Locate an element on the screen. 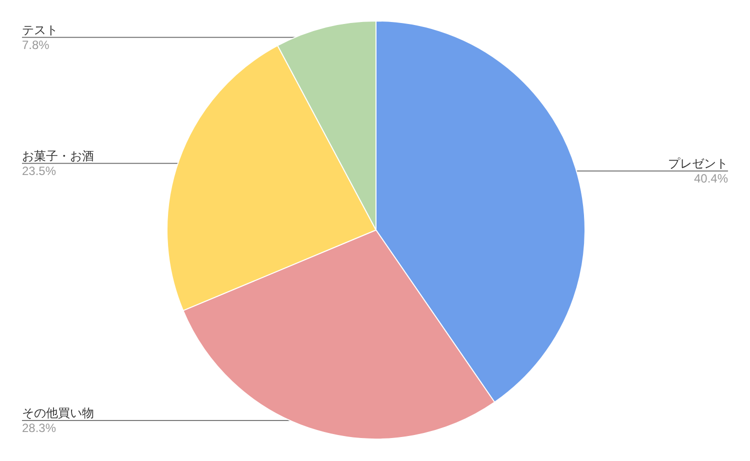 This screenshot has height=461, width=750. slice-label: お菓子・お酒 is located at coordinates (58, 155).